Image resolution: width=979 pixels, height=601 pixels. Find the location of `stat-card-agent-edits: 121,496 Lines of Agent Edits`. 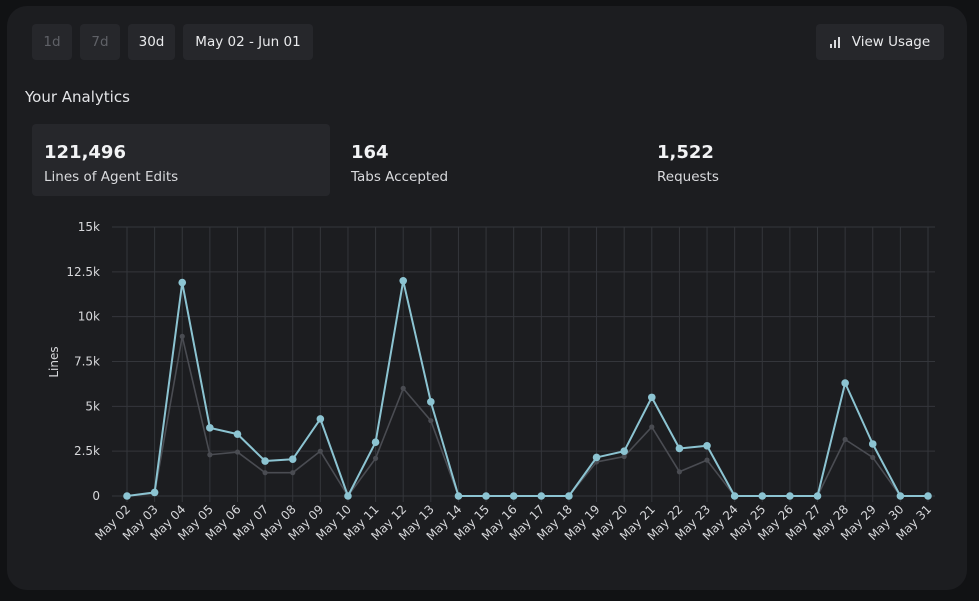

stat-card-agent-edits: 121,496 Lines of Agent Edits is located at coordinates (181, 160).